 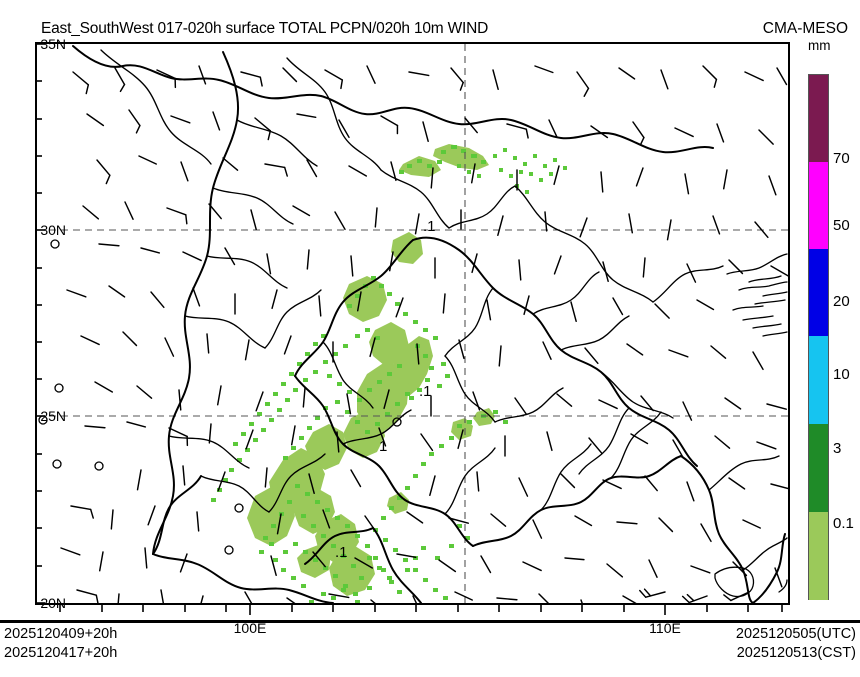 I want to click on colorbar-tick-50: 50, so click(x=841, y=225).